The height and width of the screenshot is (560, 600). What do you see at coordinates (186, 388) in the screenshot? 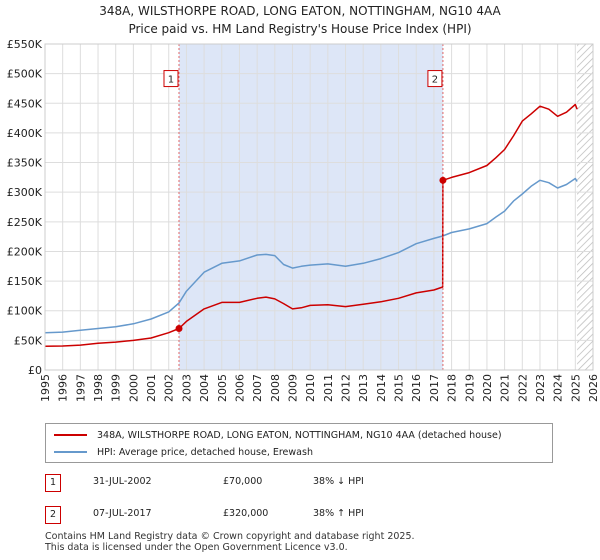
I see `x-tick-label: 2003` at bounding box center [186, 388].